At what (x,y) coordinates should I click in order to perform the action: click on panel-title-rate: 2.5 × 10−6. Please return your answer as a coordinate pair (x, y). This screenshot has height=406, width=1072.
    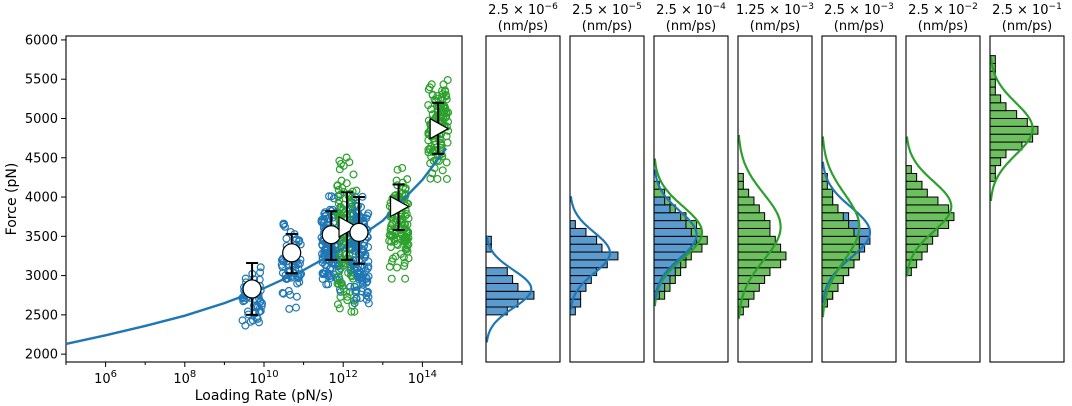
    Looking at the image, I should click on (523, 10).